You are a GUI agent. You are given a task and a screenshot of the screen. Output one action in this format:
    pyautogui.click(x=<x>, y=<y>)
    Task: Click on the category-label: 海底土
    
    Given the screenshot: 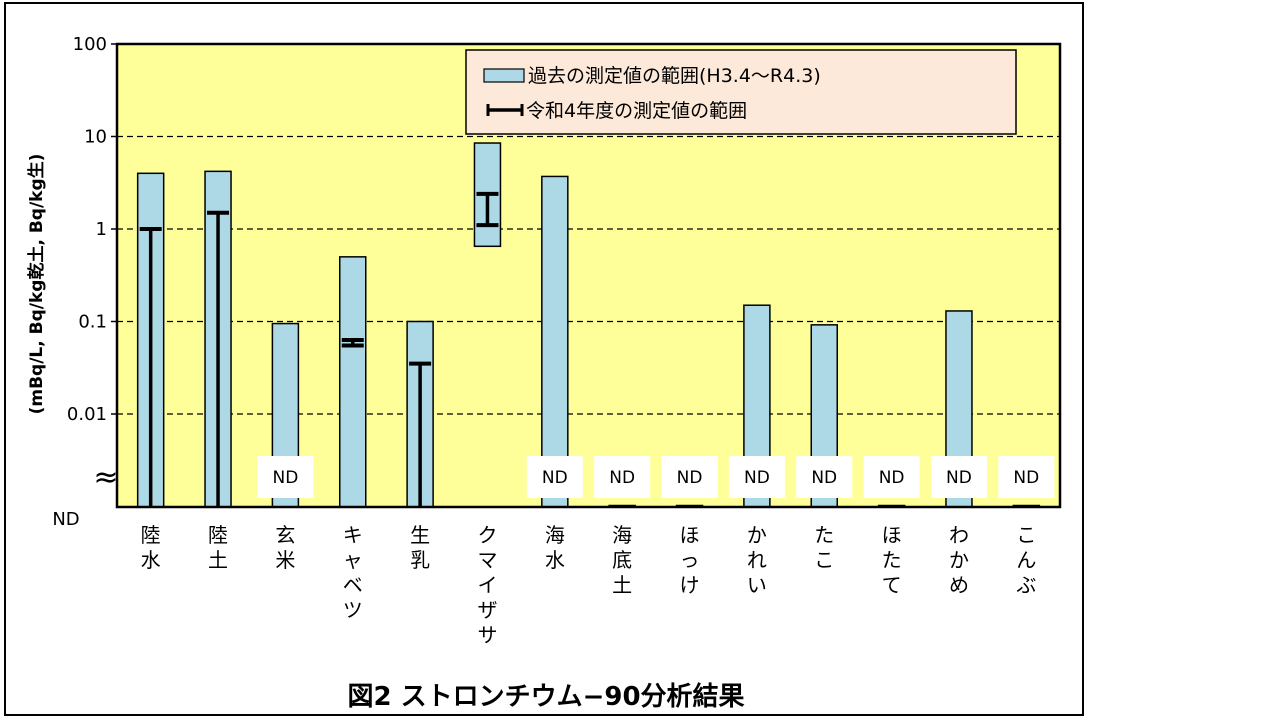 What is the action you would take?
    pyautogui.click(x=622, y=560)
    